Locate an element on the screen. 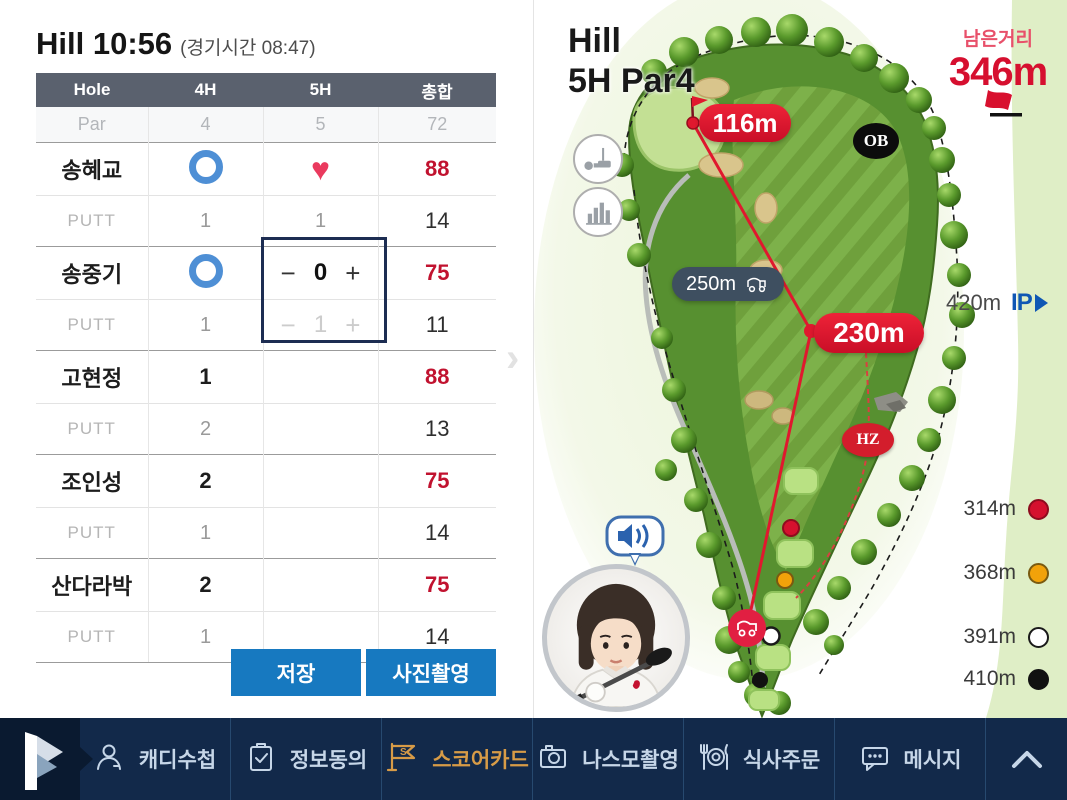 This screenshot has width=1067, height=800. score-cell: 1 is located at coordinates (205, 377).